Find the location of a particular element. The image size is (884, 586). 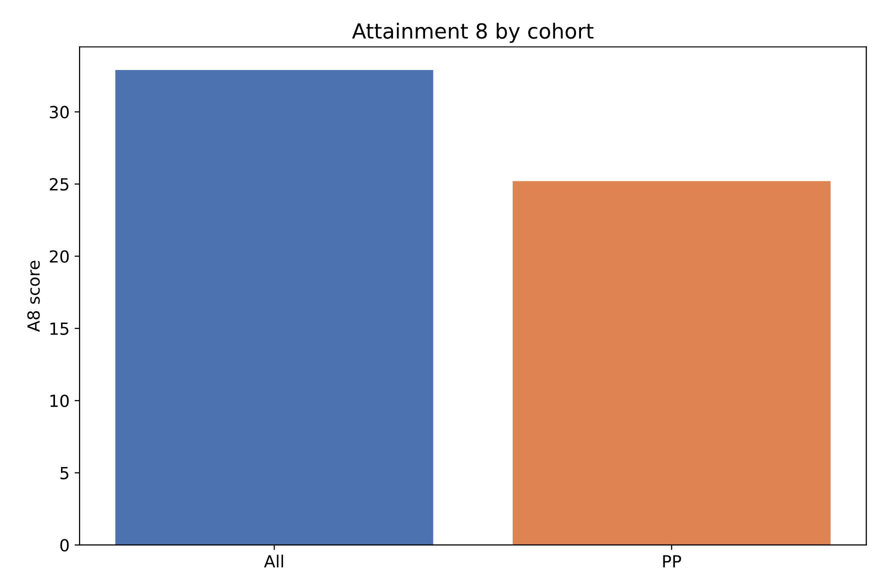

x-tick-label: All is located at coordinates (274, 561).